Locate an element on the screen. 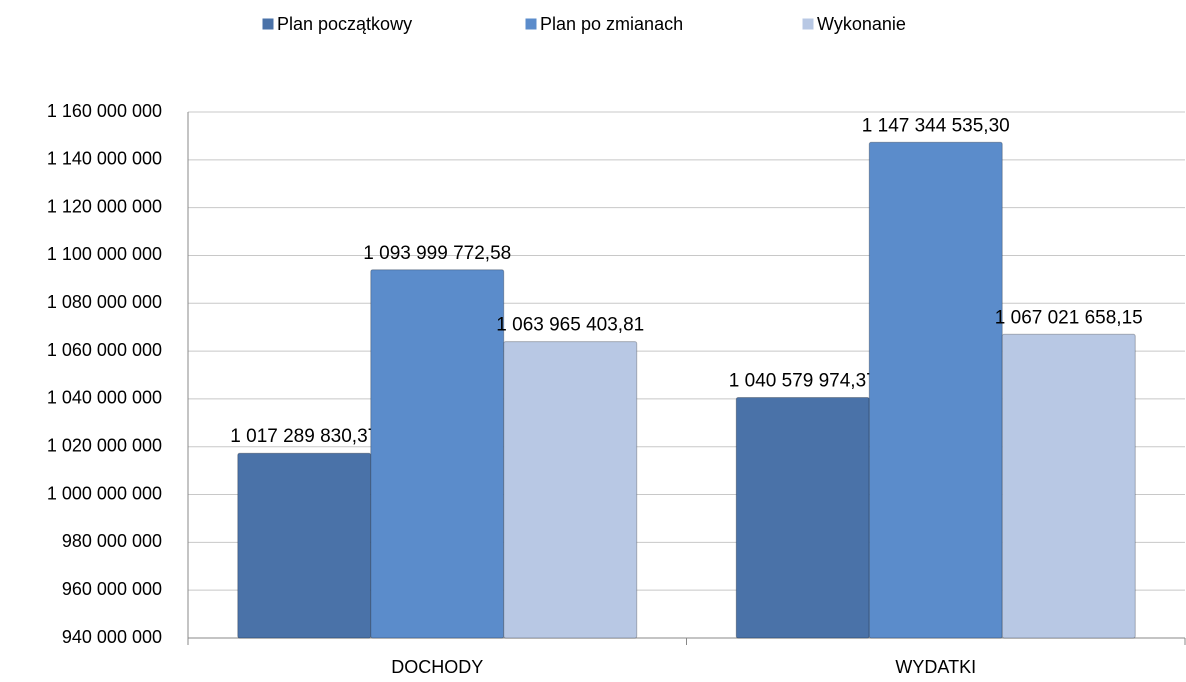  value-label: 1 063 965 403,81 is located at coordinates (570, 325).